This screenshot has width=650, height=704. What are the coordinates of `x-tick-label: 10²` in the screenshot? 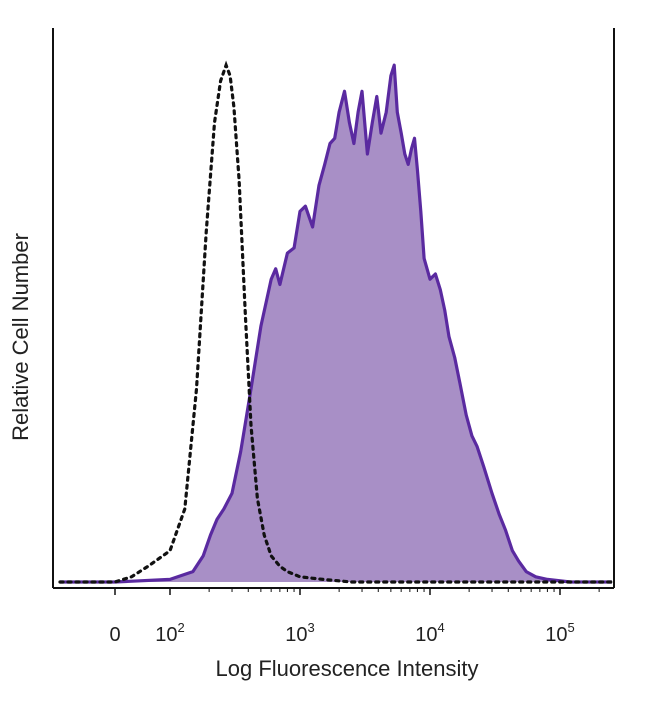 It's located at (169, 633).